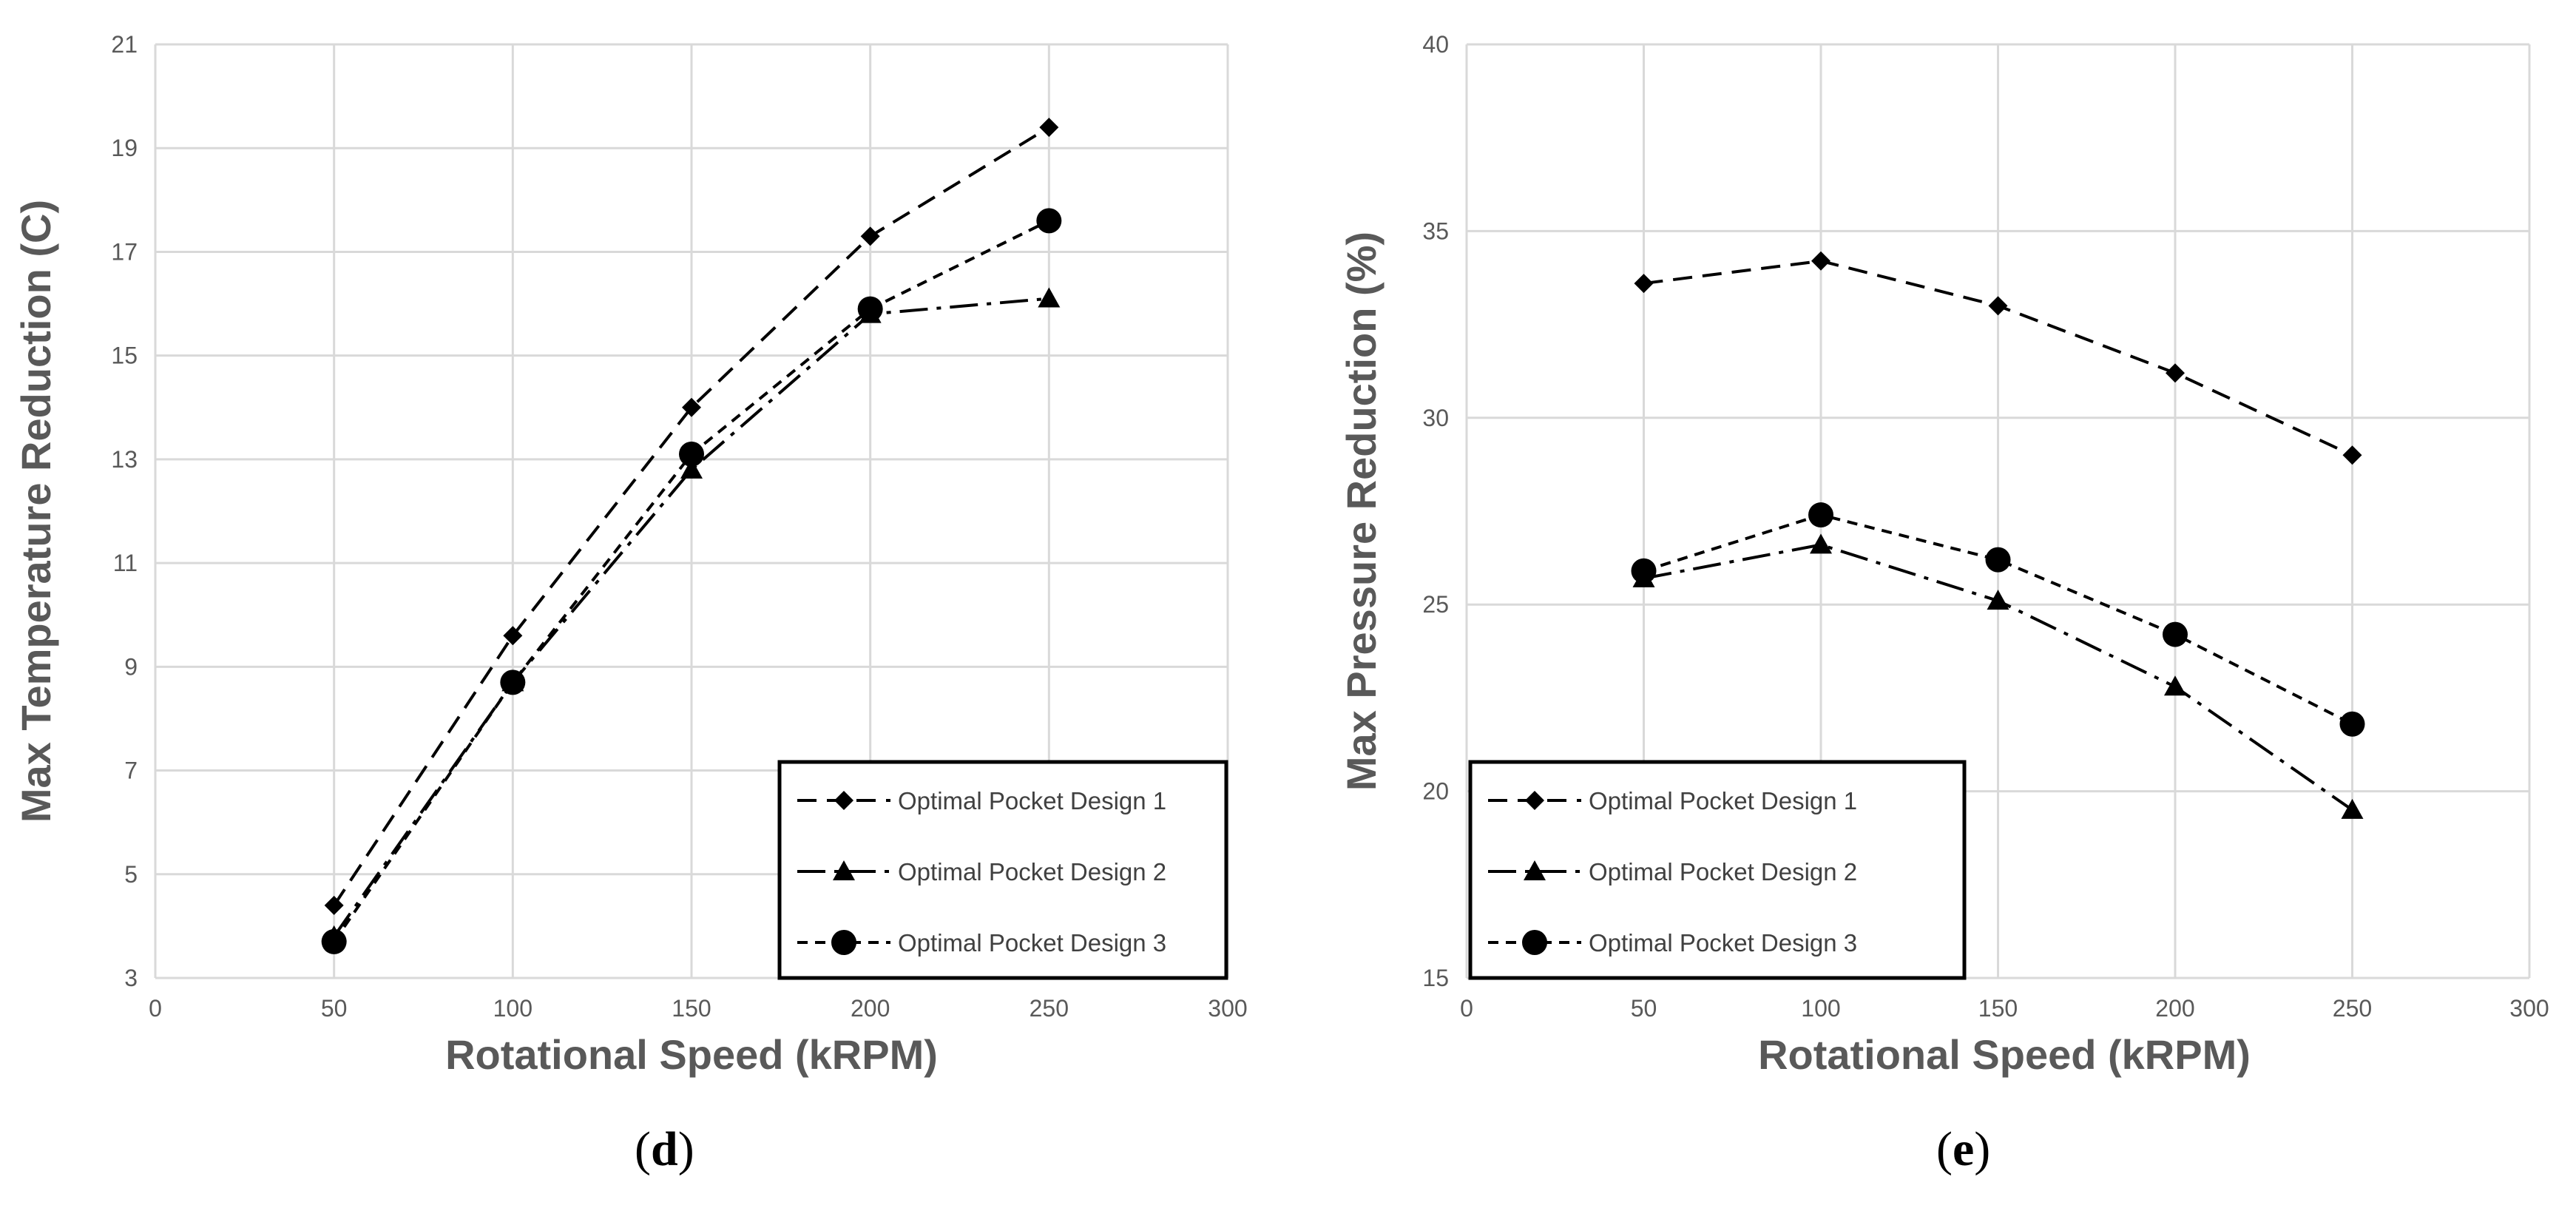 Image resolution: width=2576 pixels, height=1211 pixels. Describe the element at coordinates (131, 978) in the screenshot. I see `y-tick-label: 3` at that location.